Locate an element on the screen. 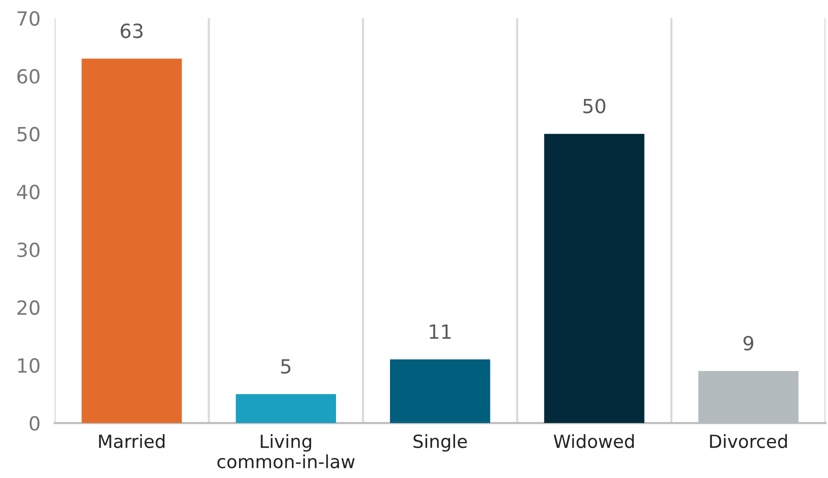 Image resolution: width=828 pixels, height=478 pixels. y-tick-label: 60 is located at coordinates (28, 76).